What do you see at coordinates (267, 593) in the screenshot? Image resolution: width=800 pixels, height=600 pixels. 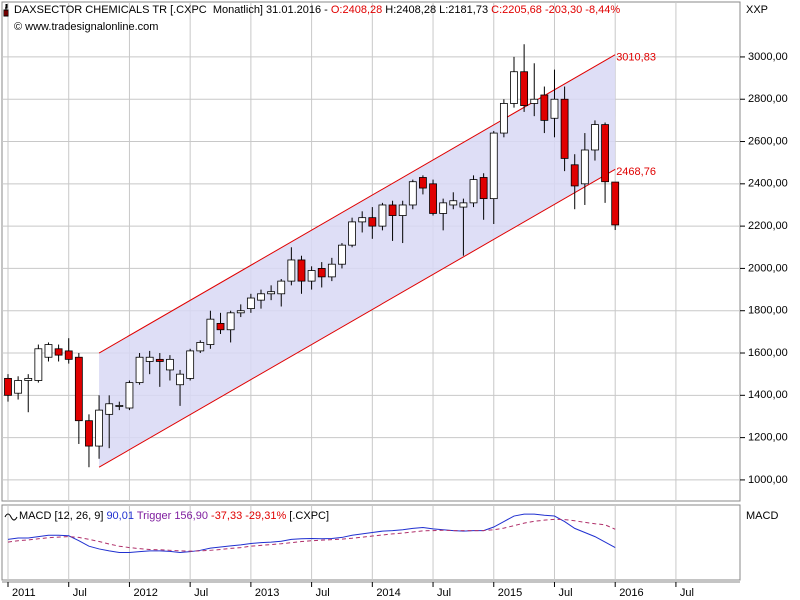 I see `x-tick-label: 2013` at bounding box center [267, 593].